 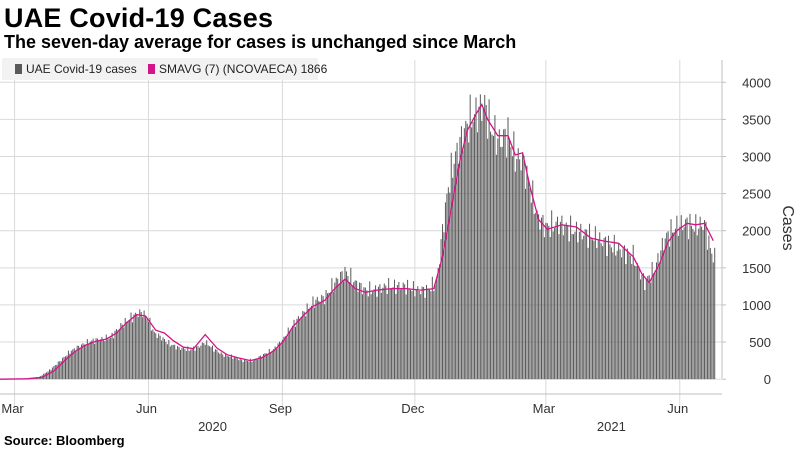 What do you see at coordinates (64, 440) in the screenshot?
I see `source-note: Source: Bloomberg` at bounding box center [64, 440].